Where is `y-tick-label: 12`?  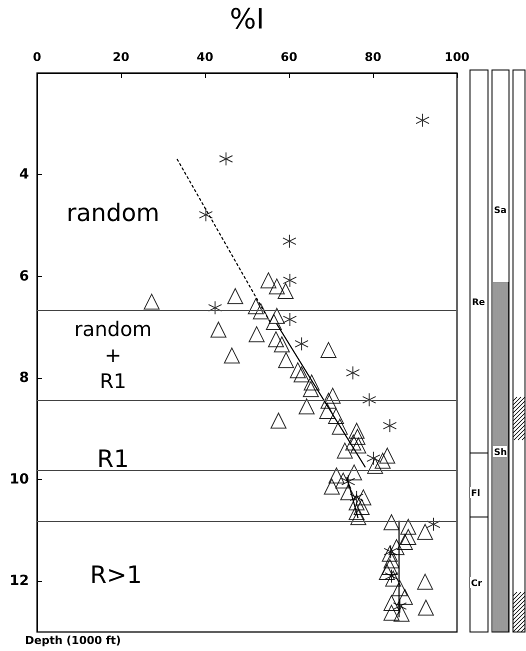
y-tick-label: 12 is located at coordinates (19, 581).